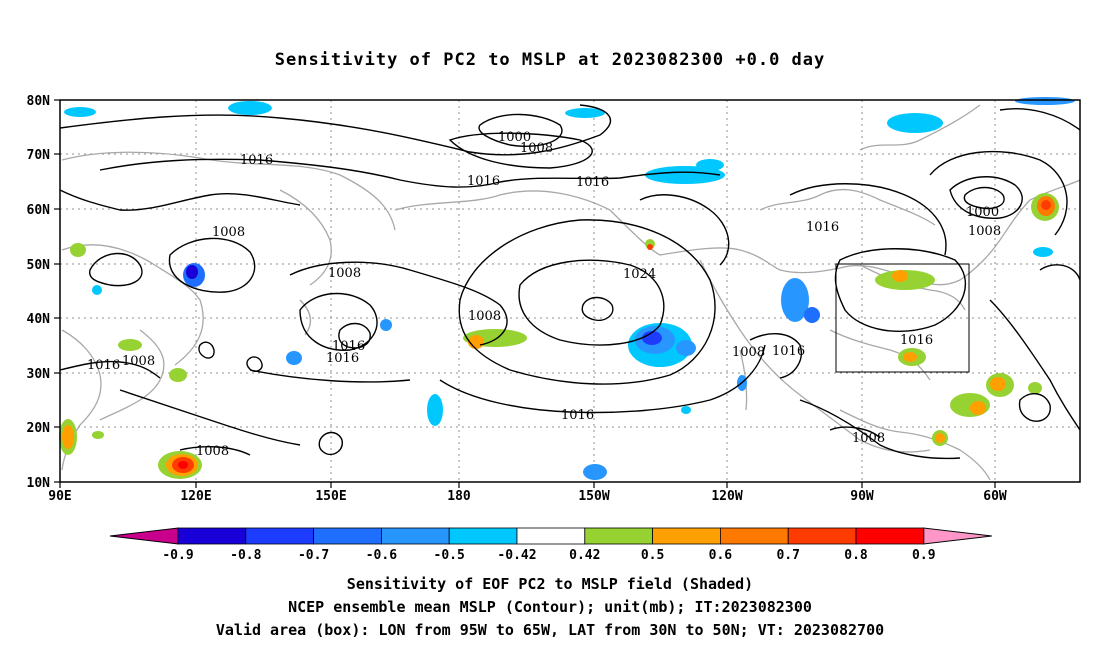 The image size is (1100, 650). I want to click on colorbar-label: 0.5, so click(652, 555).